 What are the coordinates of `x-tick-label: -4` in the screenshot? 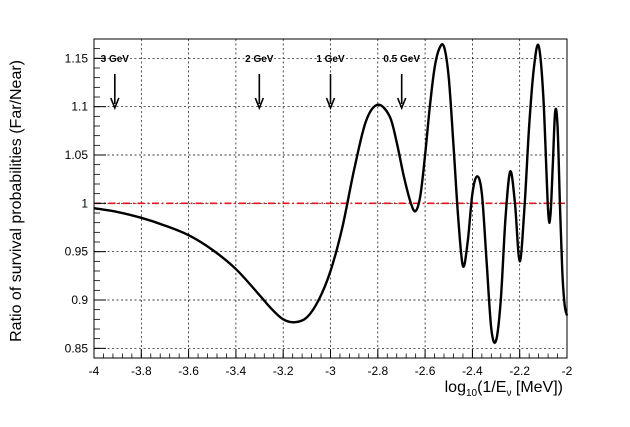 It's located at (94, 371).